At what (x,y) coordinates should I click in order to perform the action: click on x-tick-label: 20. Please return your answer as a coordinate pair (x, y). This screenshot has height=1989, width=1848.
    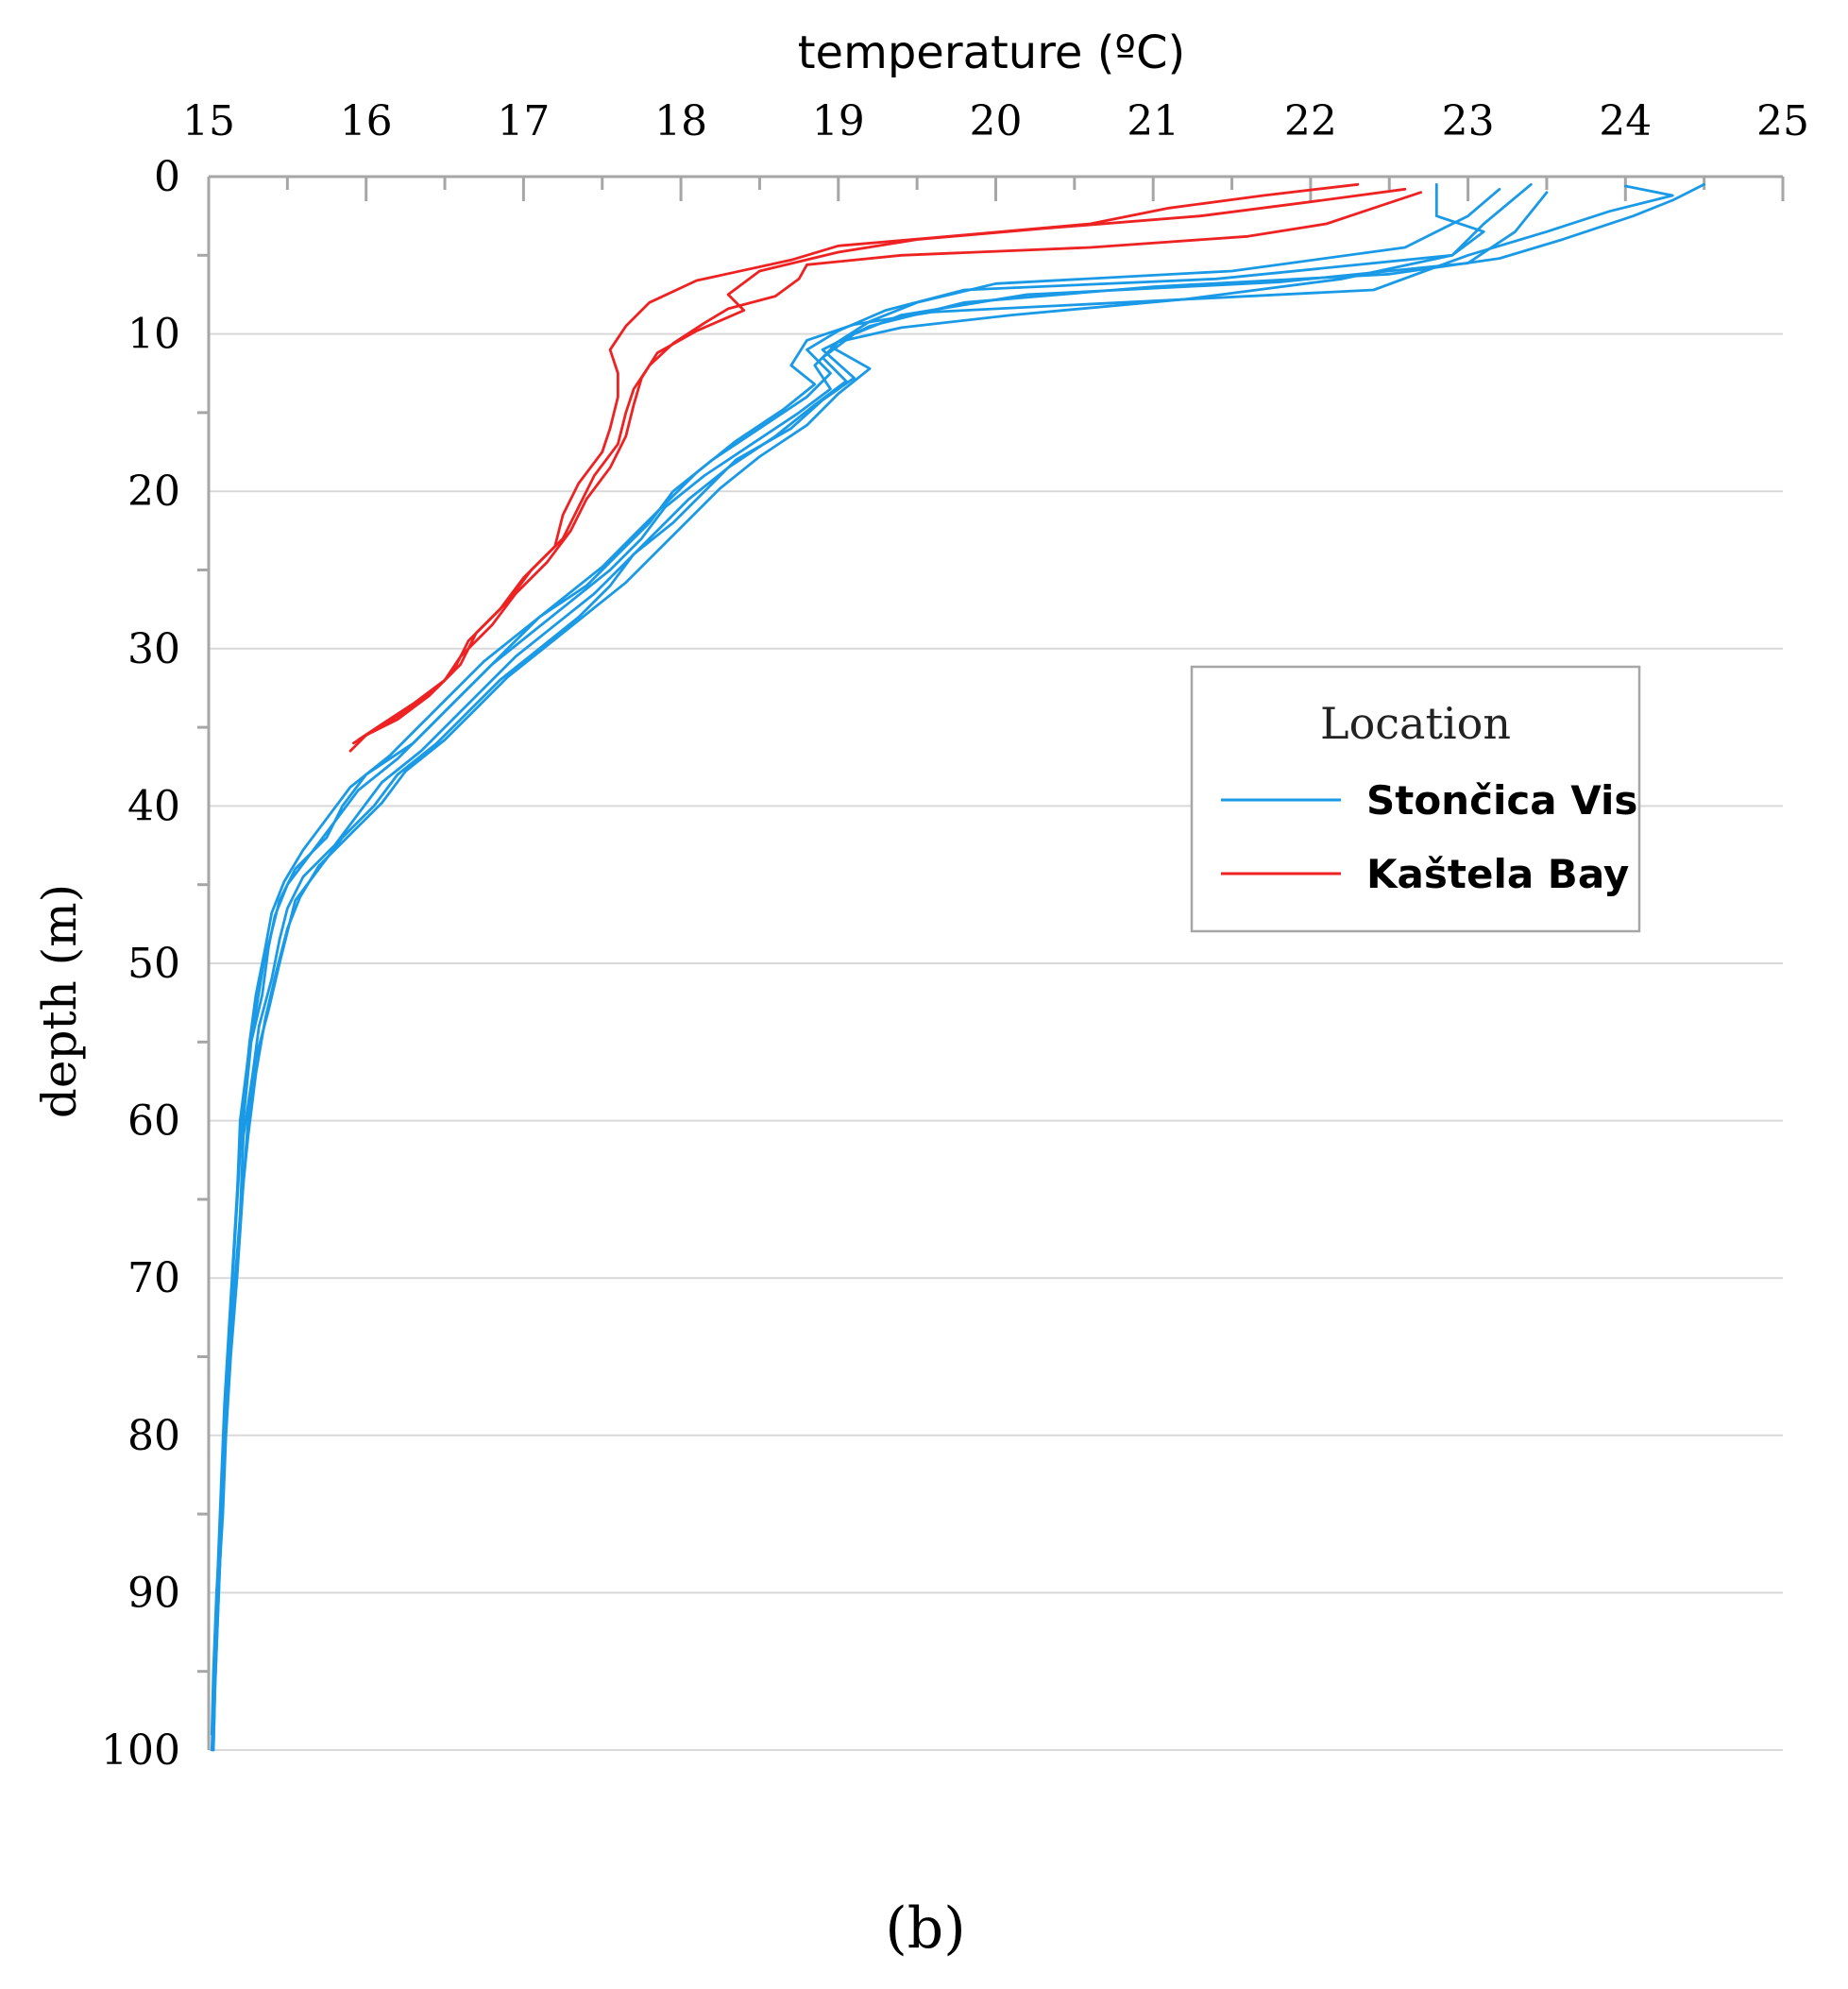
    Looking at the image, I should click on (996, 121).